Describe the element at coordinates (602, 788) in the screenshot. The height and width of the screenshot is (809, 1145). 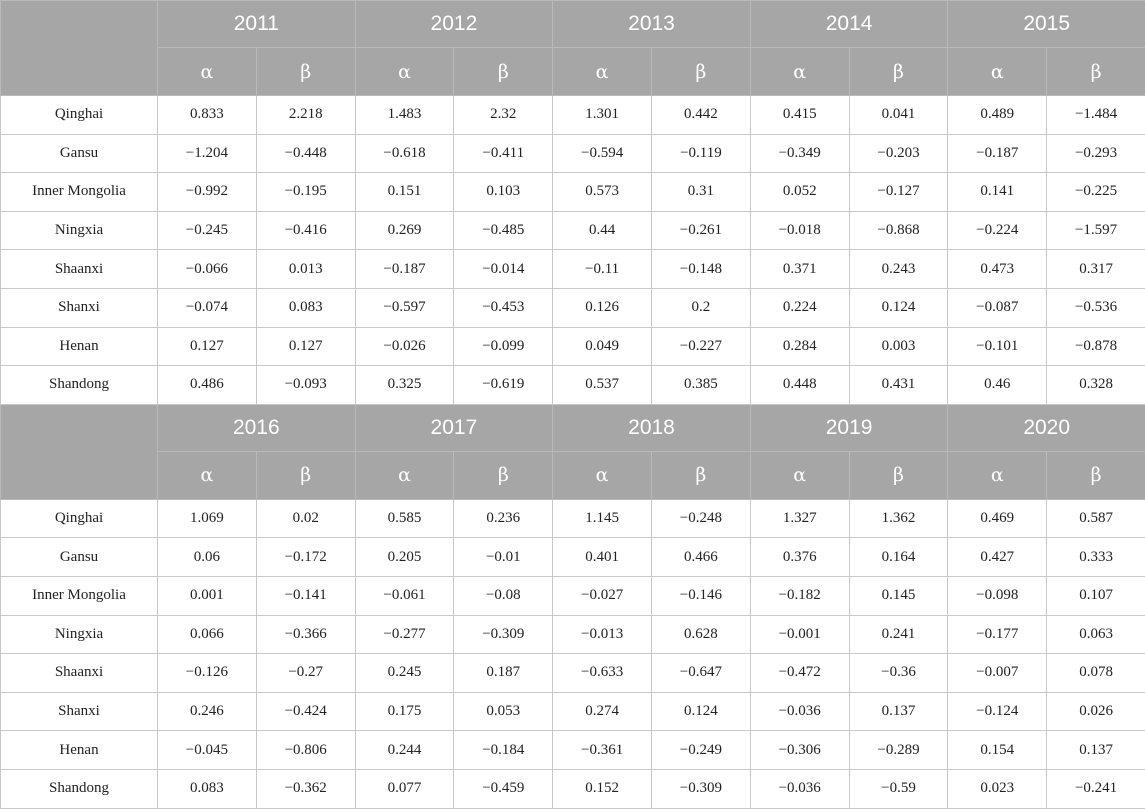
I see `alpha-value-cell: 0.152` at that location.